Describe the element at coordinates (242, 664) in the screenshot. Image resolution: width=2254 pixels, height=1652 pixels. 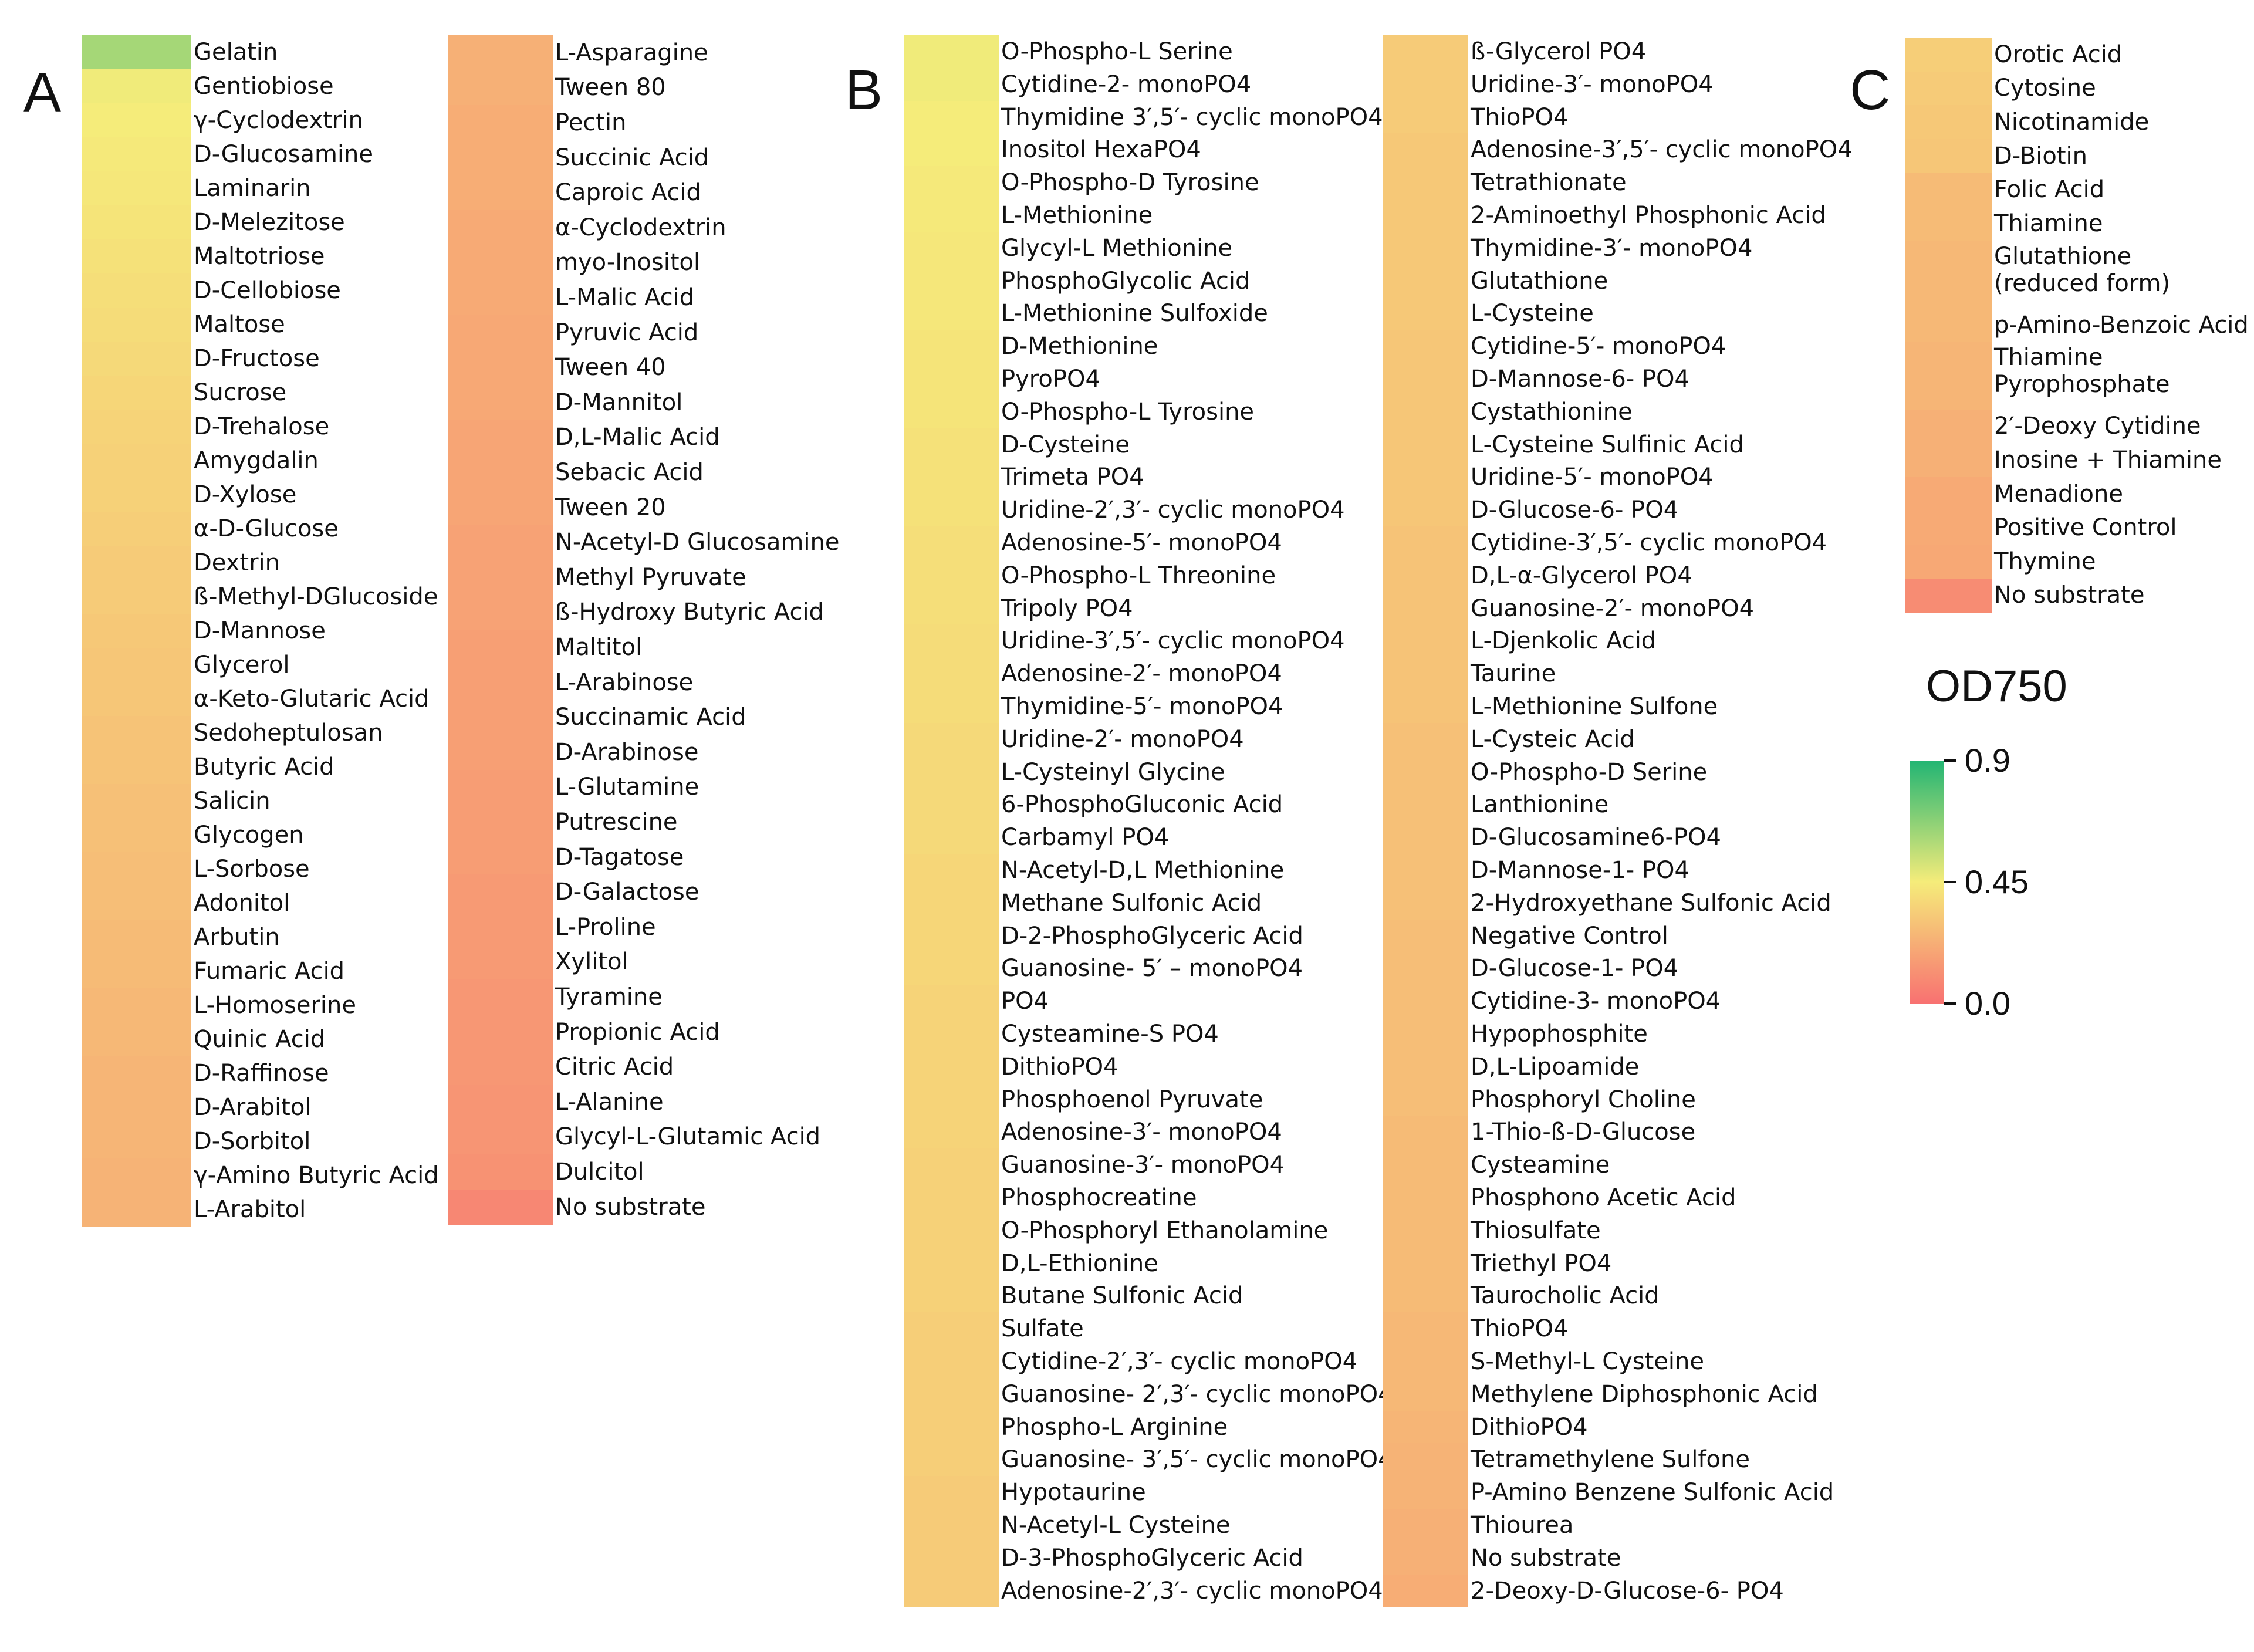
I see `heatmap-row-label: Glycerol` at that location.